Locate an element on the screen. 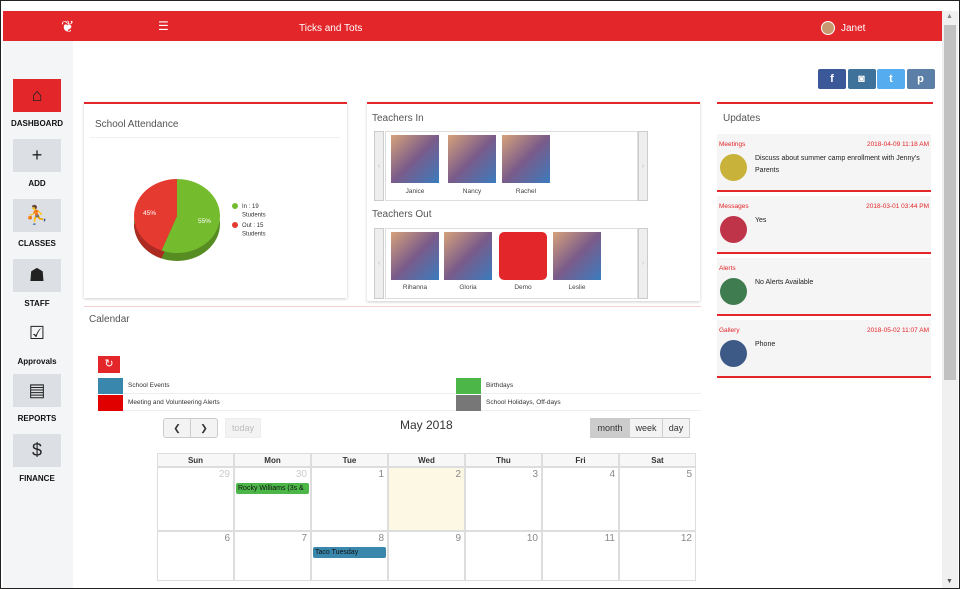 The image size is (960, 589). teachers-out-carousel is located at coordinates (511, 263).